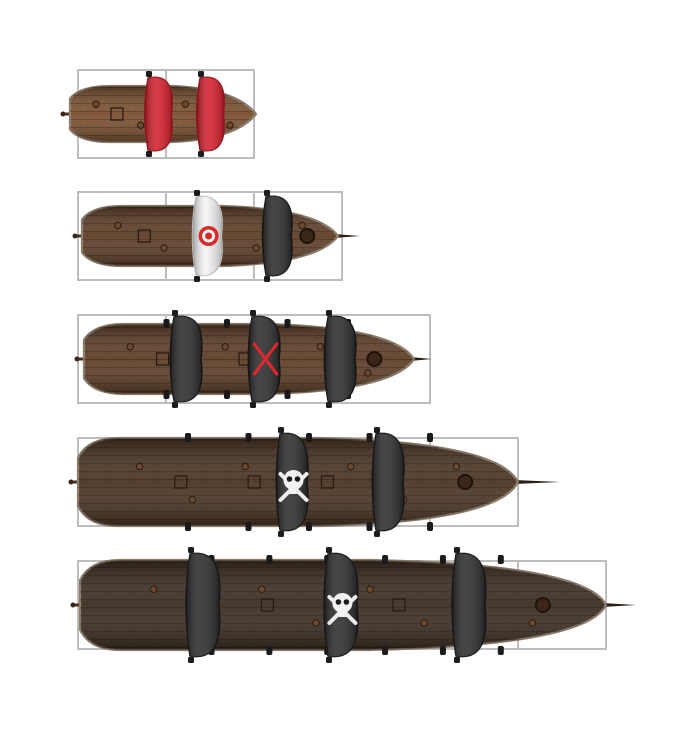 The image size is (700, 741). I want to click on target-emblem, so click(208, 236).